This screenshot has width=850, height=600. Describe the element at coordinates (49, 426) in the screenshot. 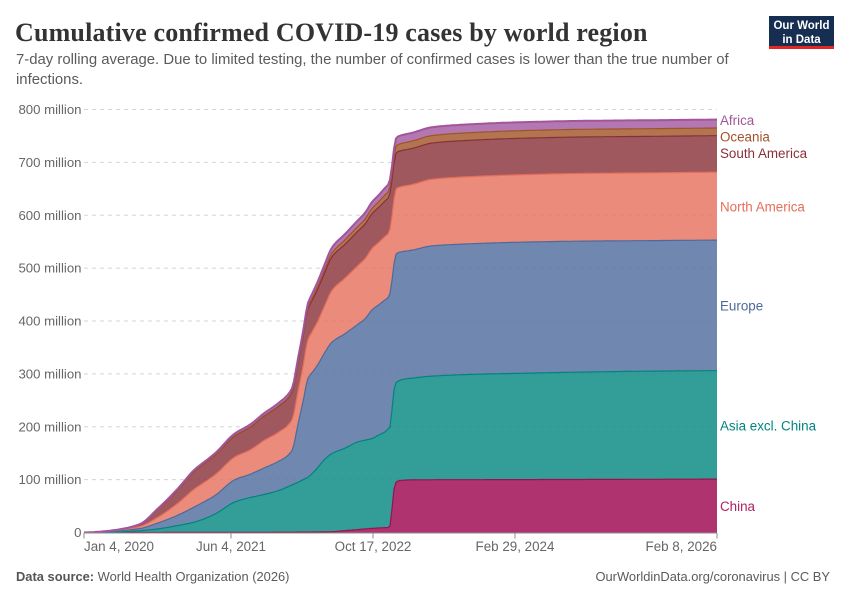

I see `svg-text: 200 million` at that location.